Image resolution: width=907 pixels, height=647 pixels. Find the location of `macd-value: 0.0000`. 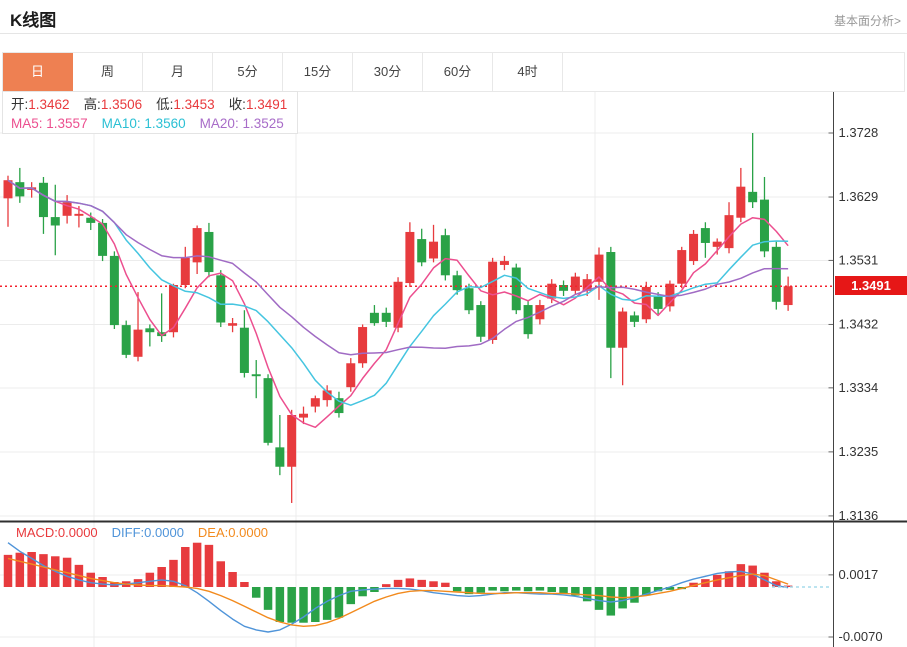

macd-value: 0.0000 is located at coordinates (77, 532).